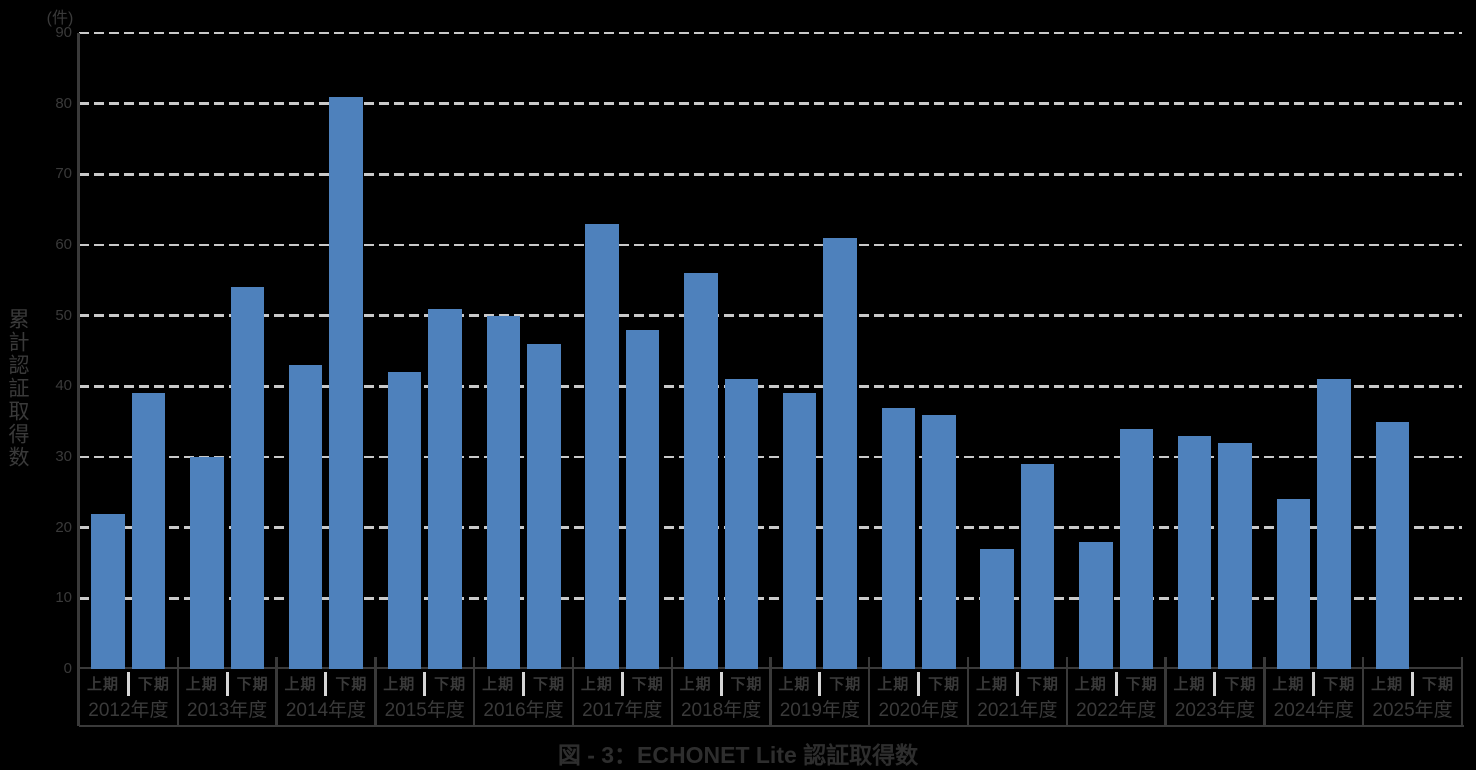 This screenshot has width=1476, height=770. What do you see at coordinates (701, 471) in the screenshot?
I see `bar-2018年度-上期` at bounding box center [701, 471].